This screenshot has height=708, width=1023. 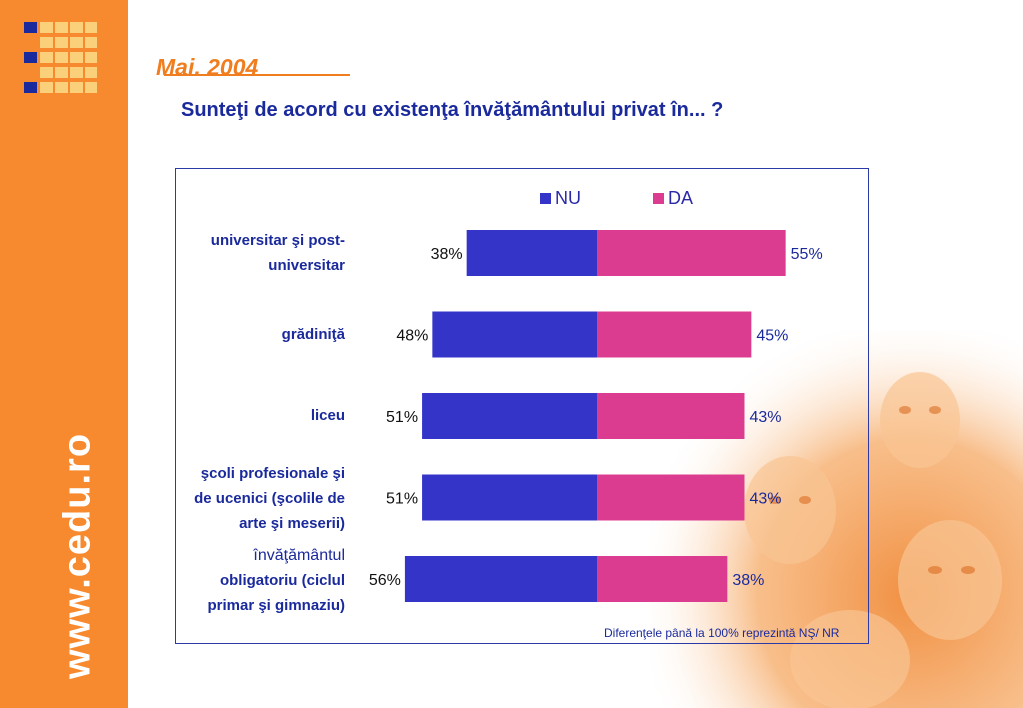 I want to click on category-label-line: de ucenici (şcolile de, so click(x=269, y=498).